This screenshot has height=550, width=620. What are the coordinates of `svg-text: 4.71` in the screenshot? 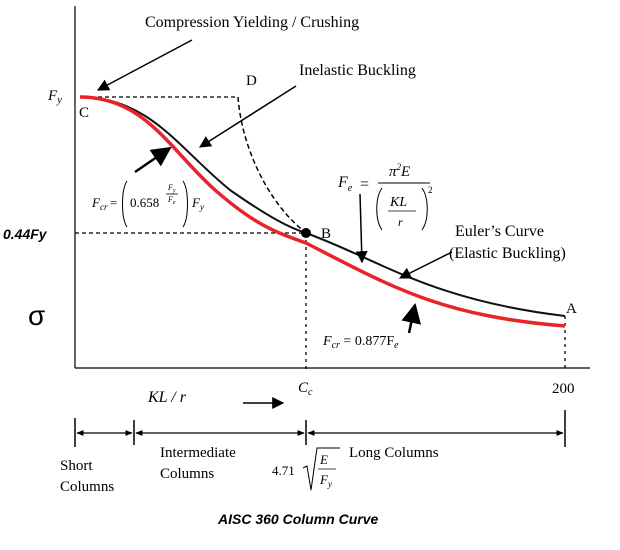 It's located at (283, 470).